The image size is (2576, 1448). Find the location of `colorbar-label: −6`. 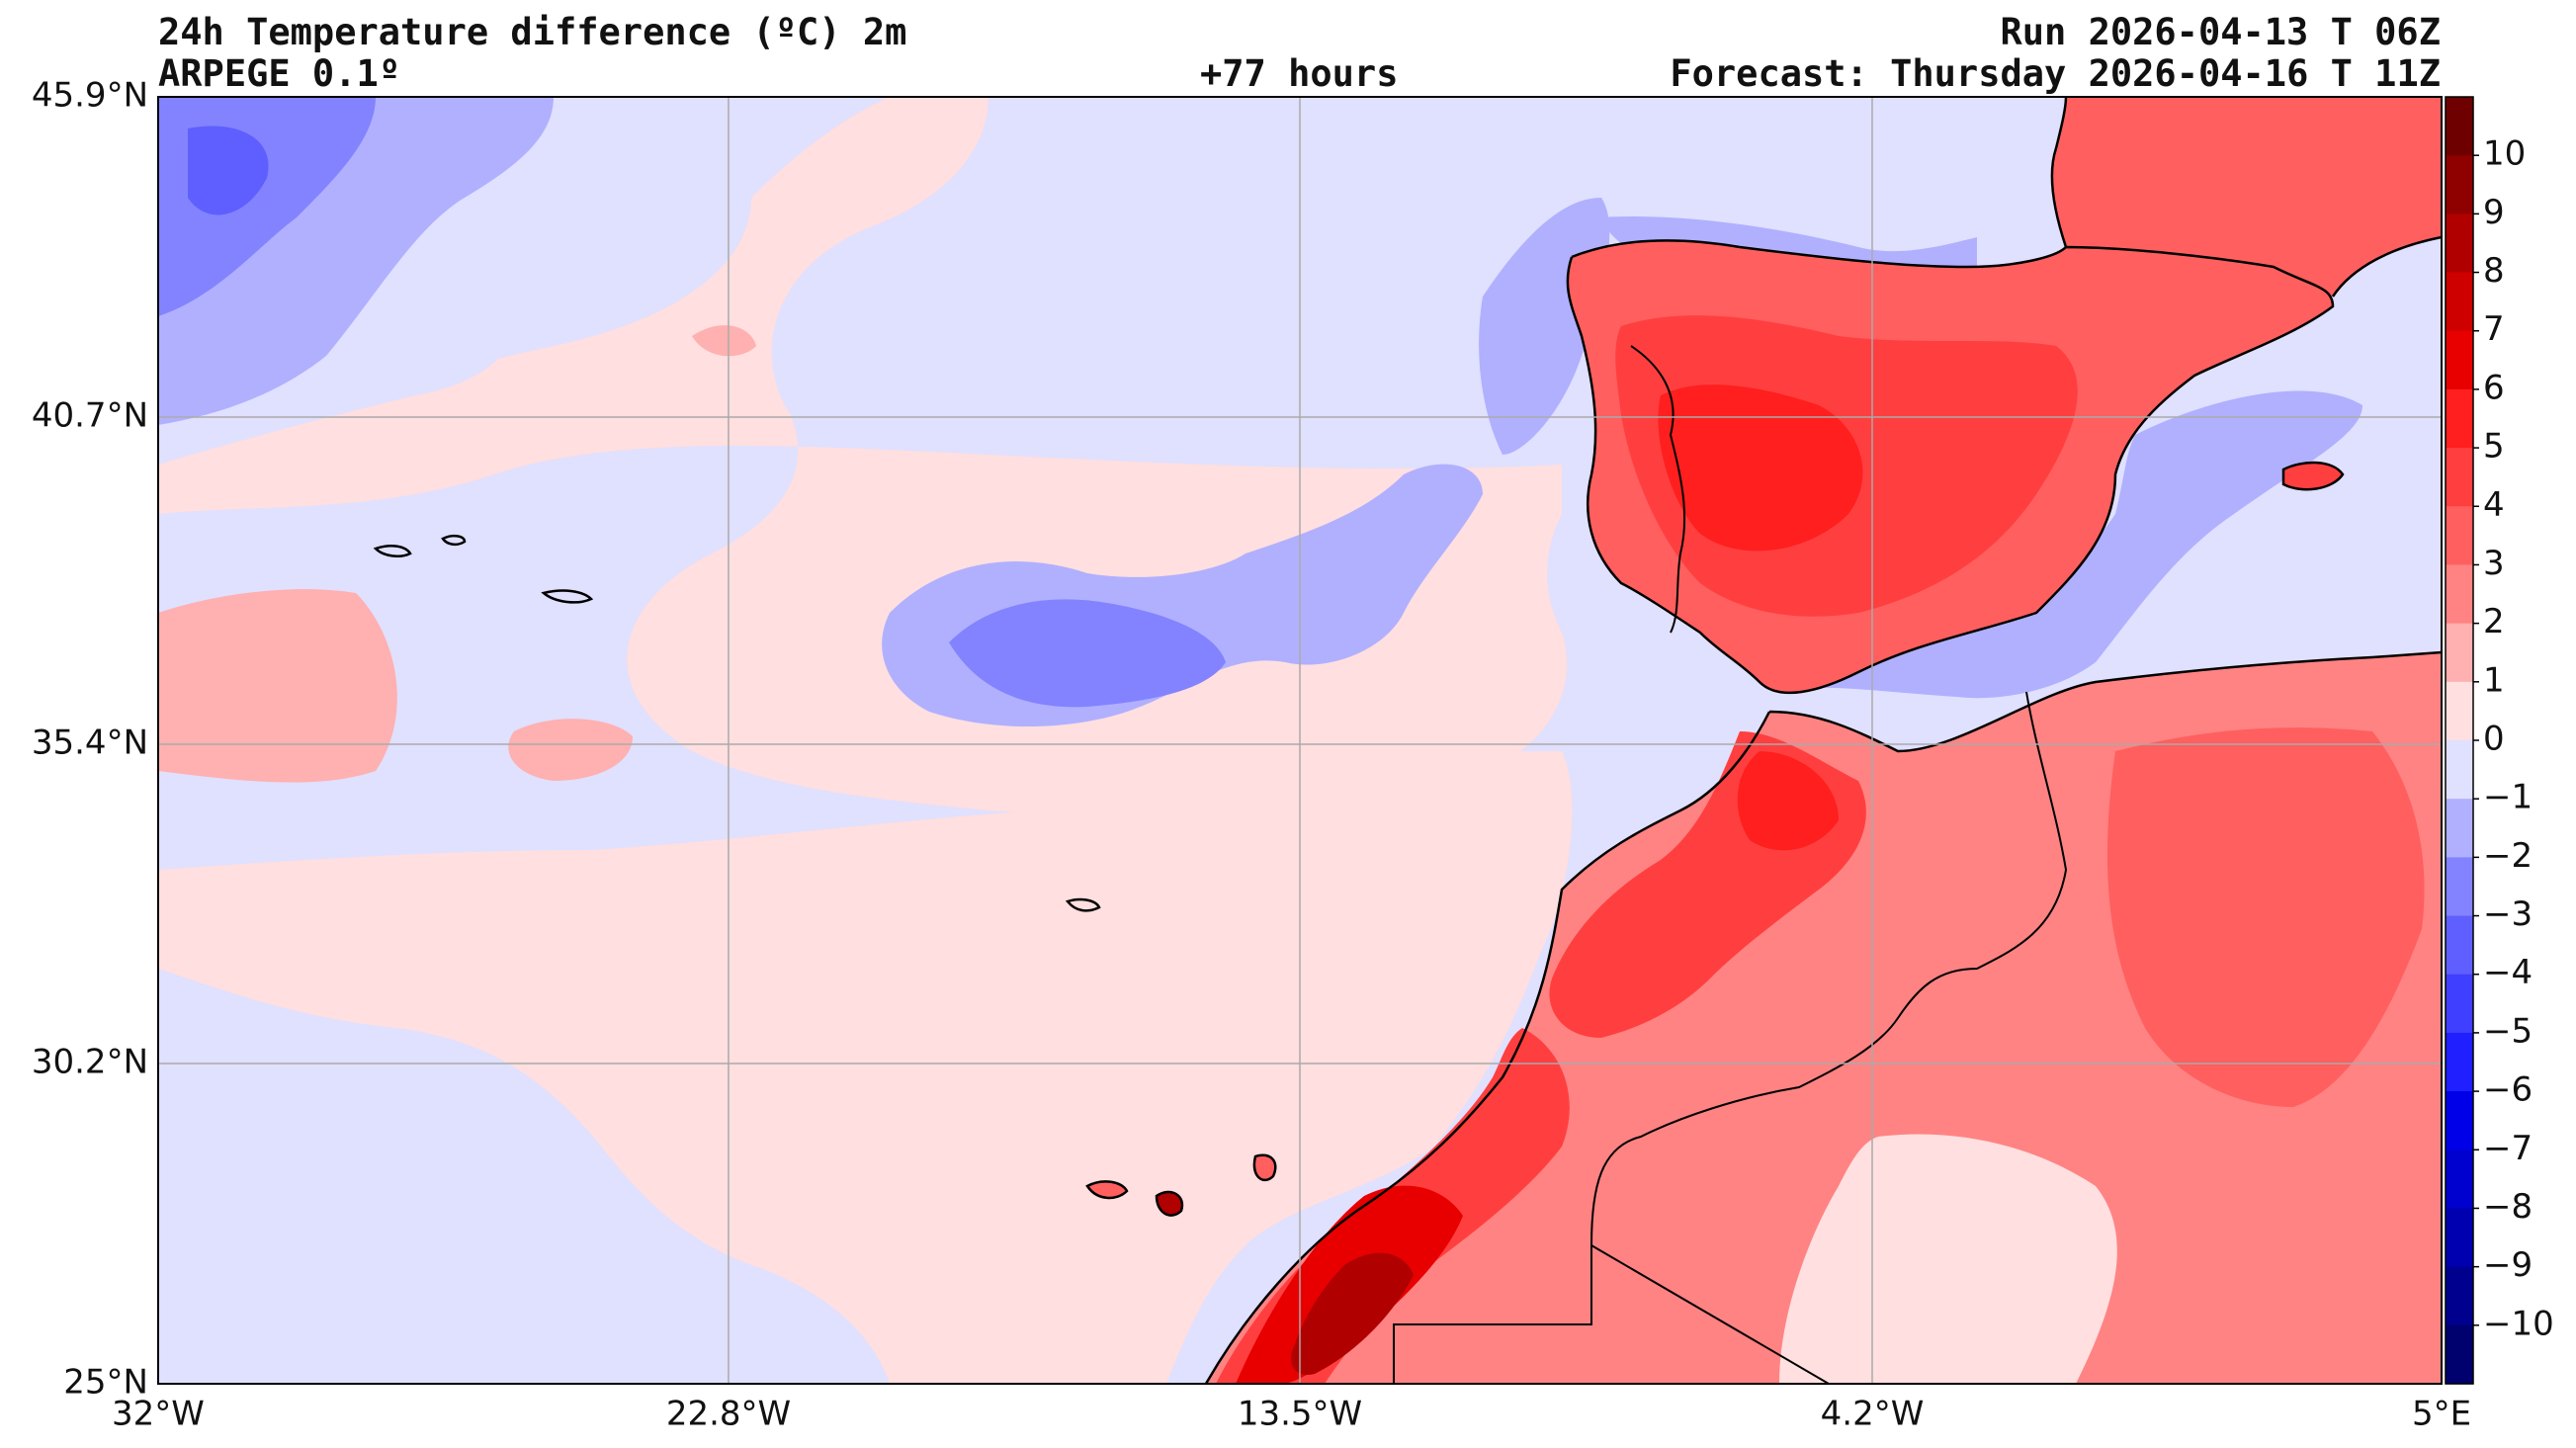

colorbar-label: −6 is located at coordinates (2508, 1090).